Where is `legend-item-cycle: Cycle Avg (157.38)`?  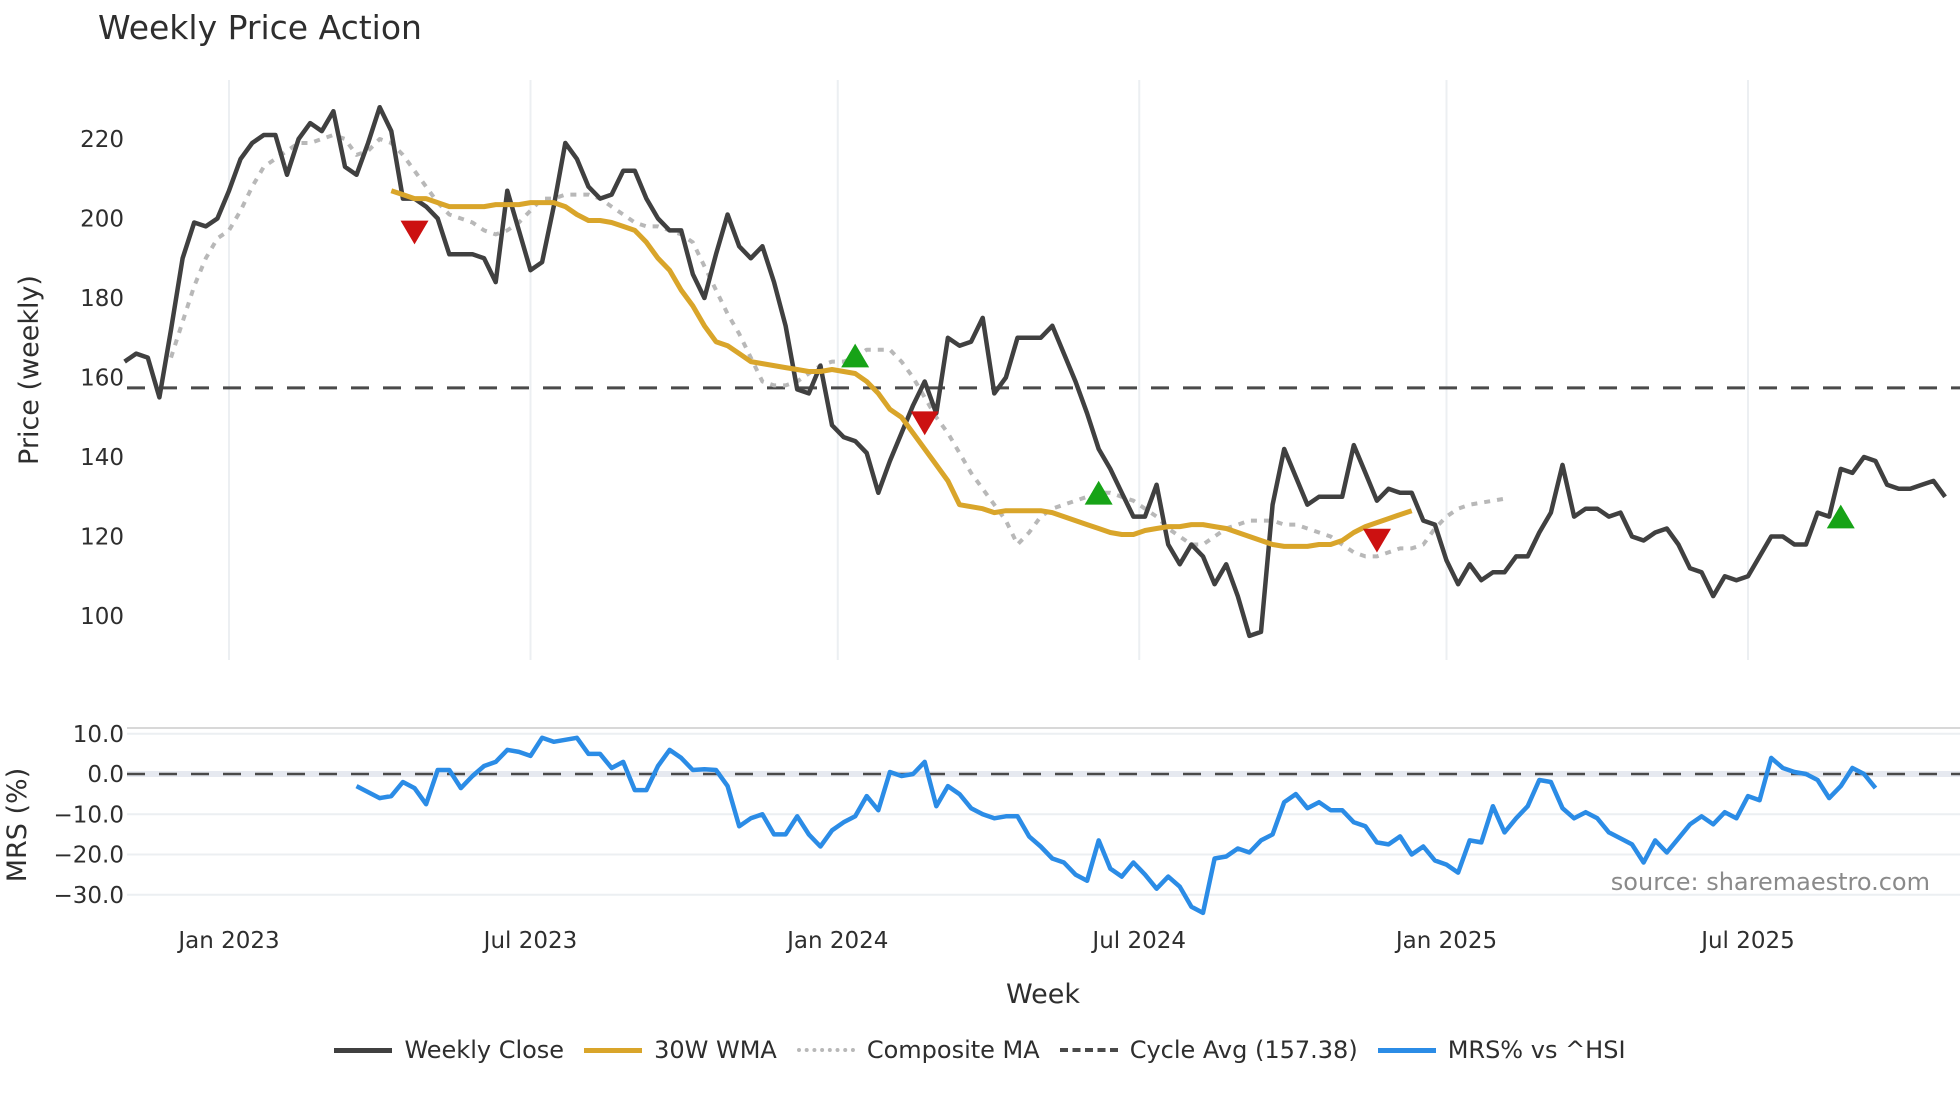
legend-item-cycle: Cycle Avg (157.38) is located at coordinates (1208, 1050).